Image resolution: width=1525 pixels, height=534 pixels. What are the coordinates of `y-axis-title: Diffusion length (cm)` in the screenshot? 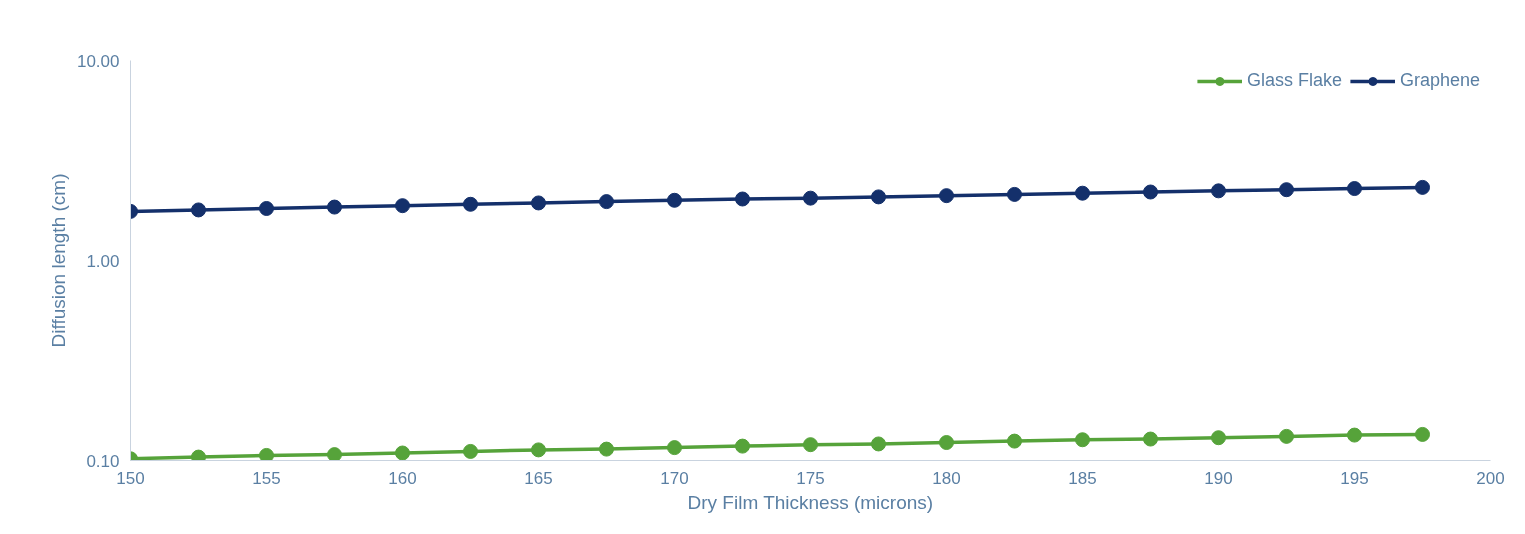 It's located at (58, 260).